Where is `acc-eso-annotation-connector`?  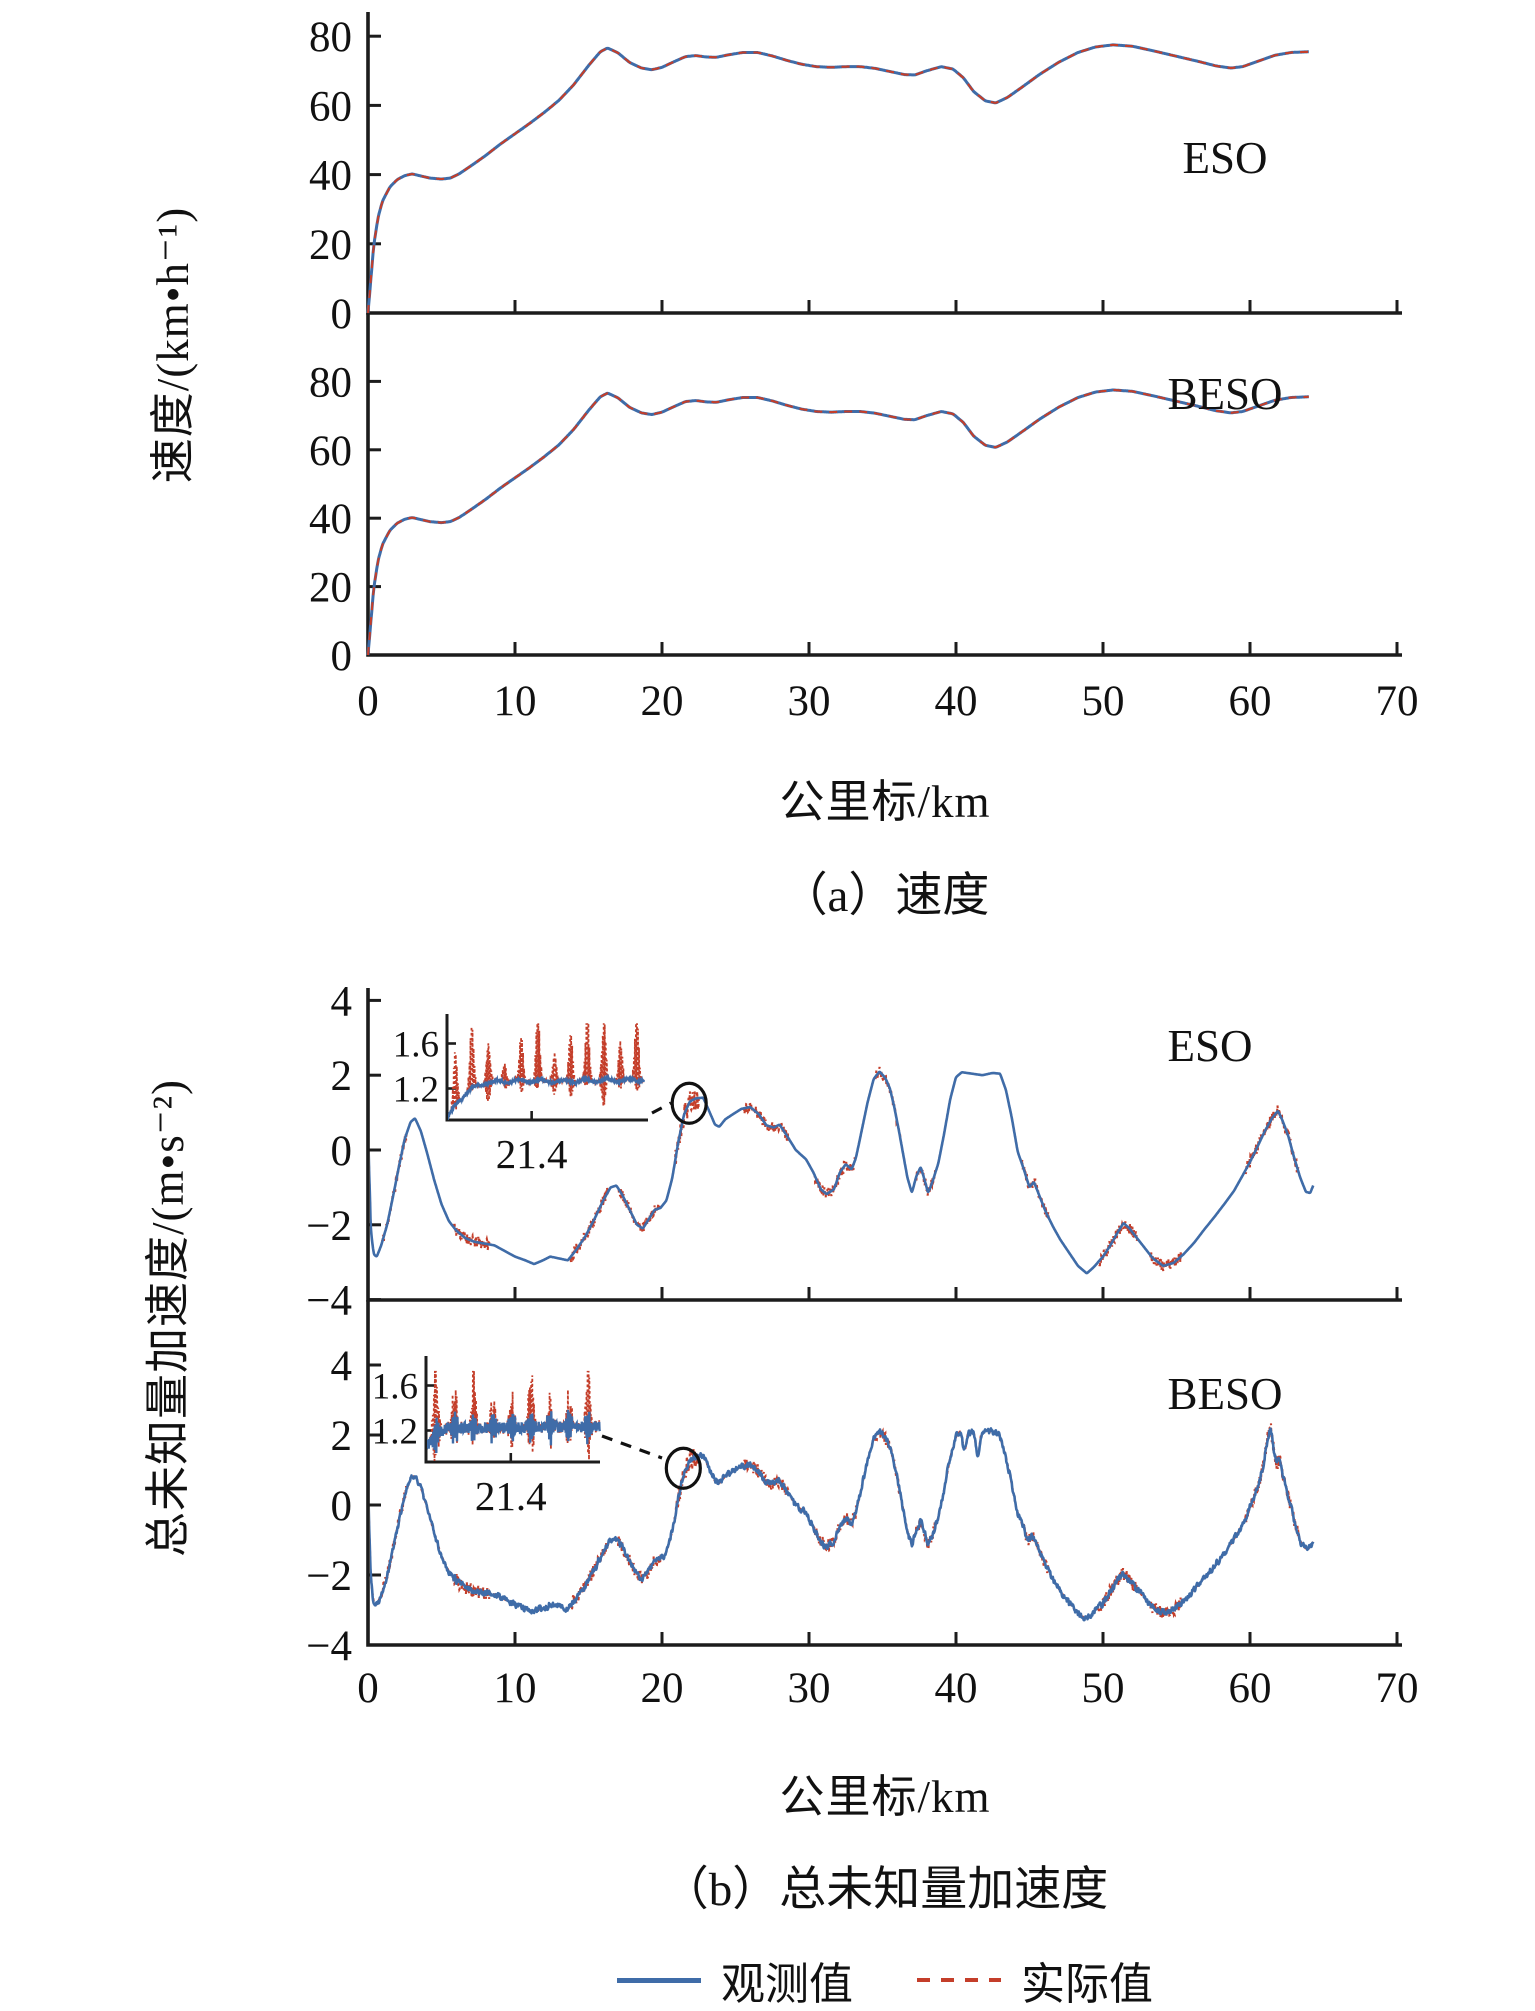 acc-eso-annotation-connector is located at coordinates (661, 1108).